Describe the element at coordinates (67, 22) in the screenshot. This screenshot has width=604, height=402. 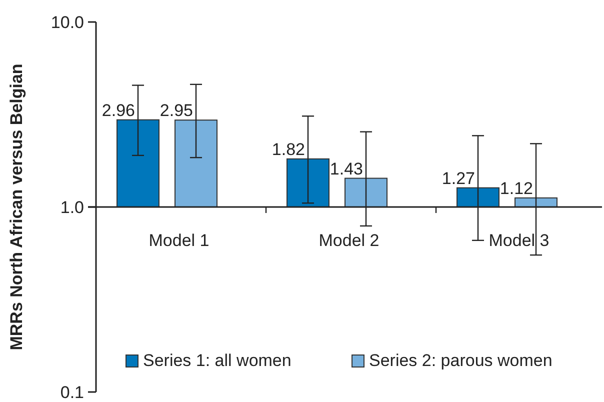
I see `y-tick-label: 10.0` at that location.